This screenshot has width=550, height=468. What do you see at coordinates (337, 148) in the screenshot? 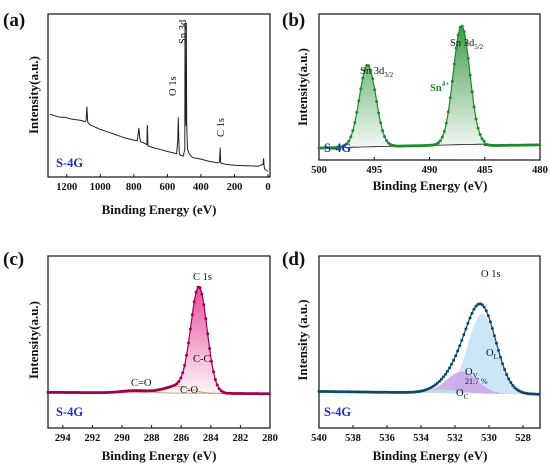
I see `sample-label-b: S-4G` at bounding box center [337, 148].